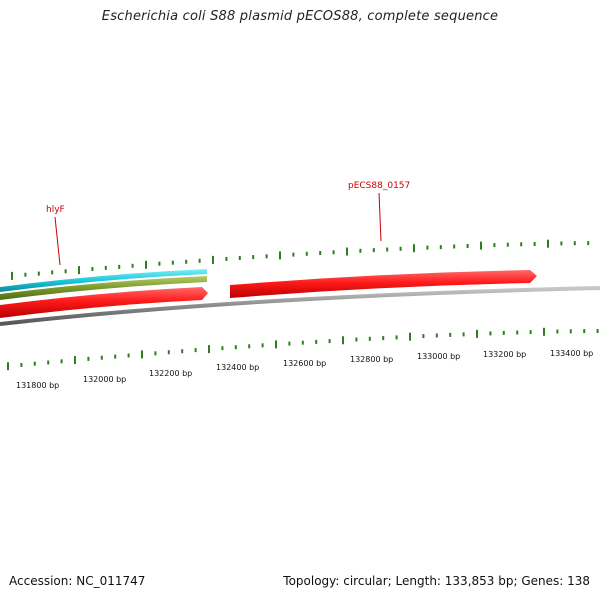 Image resolution: width=600 pixels, height=600 pixels. What do you see at coordinates (304, 363) in the screenshot?
I see `scale-label-132600: 132600 bp` at bounding box center [304, 363].